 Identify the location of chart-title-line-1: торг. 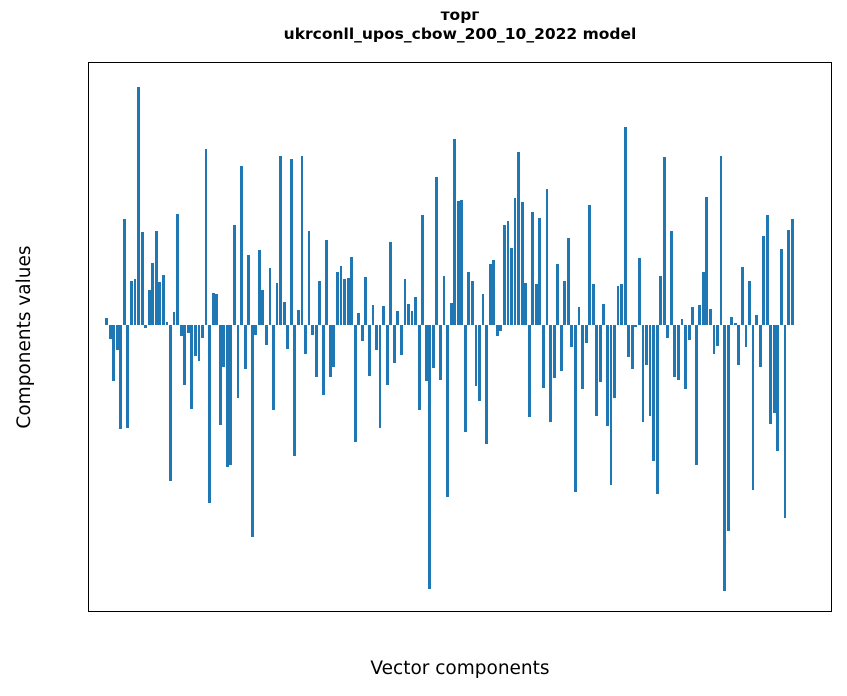
(460, 15).